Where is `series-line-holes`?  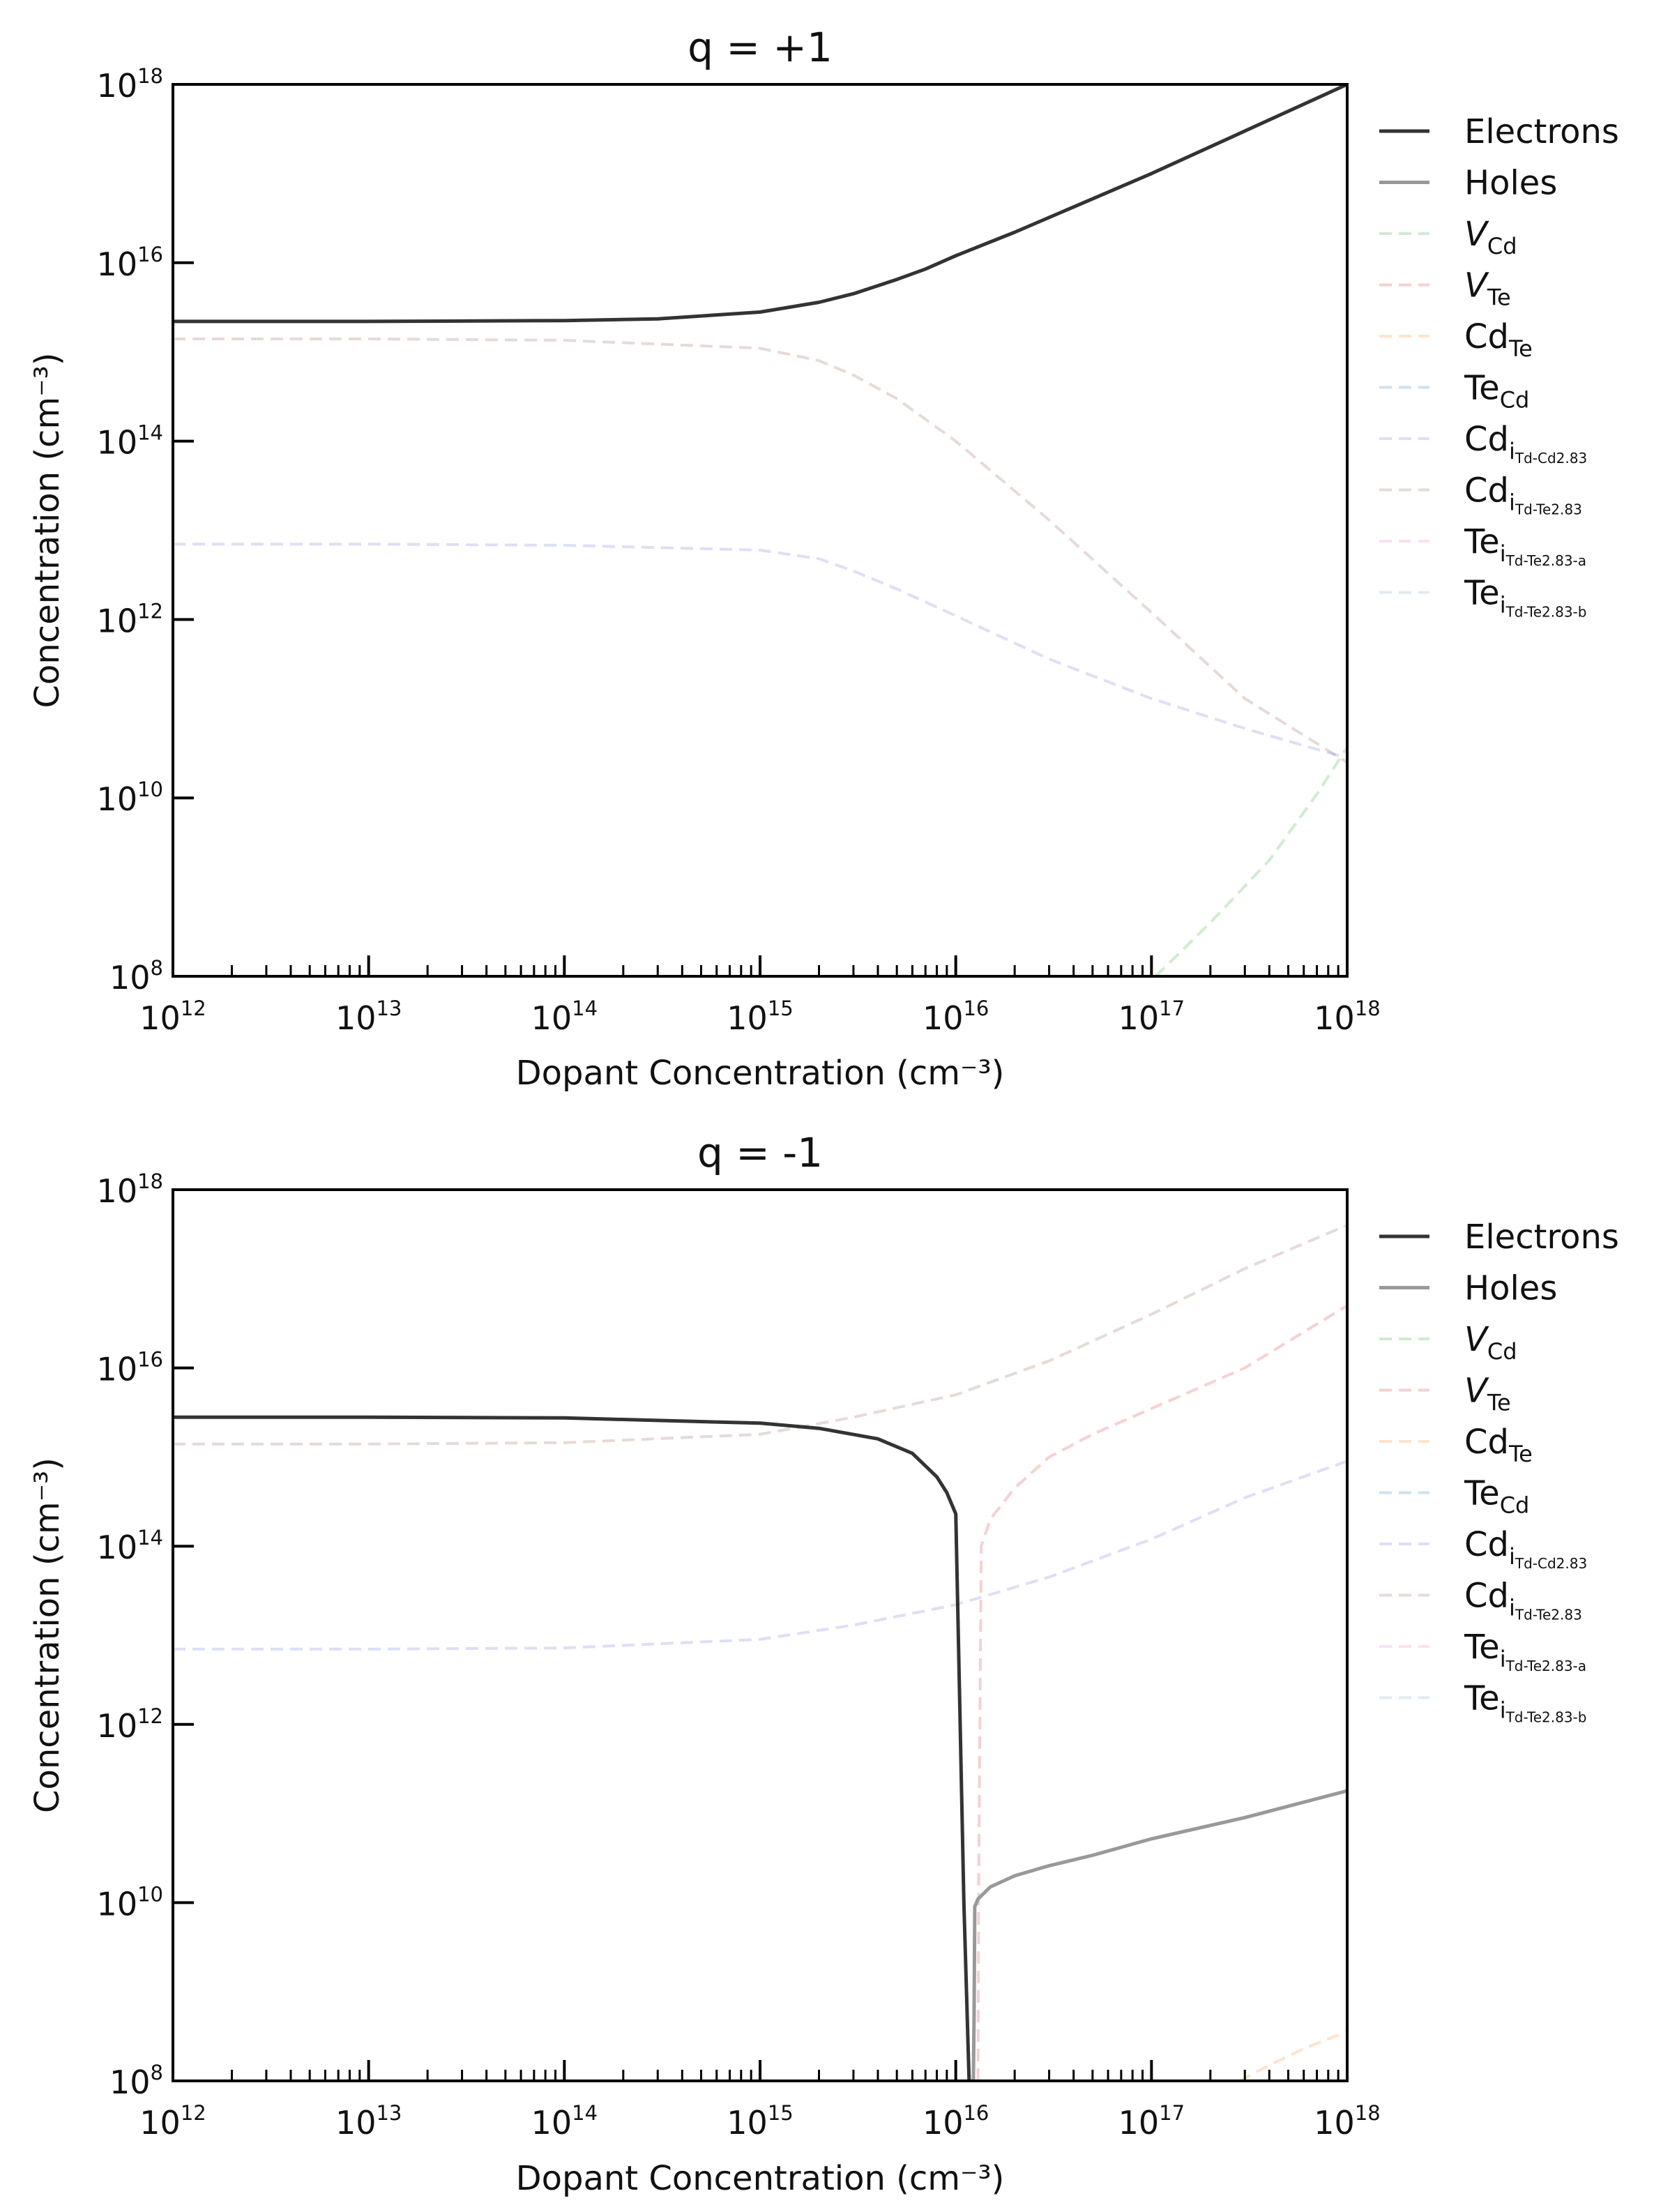
series-line-holes is located at coordinates (1159, 1935).